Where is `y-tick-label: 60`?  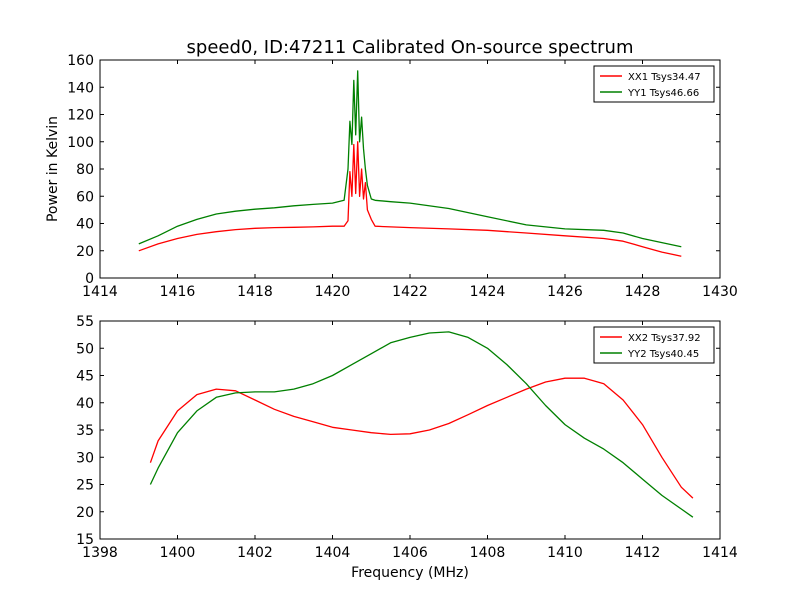
y-tick-label: 60 is located at coordinates (85, 197).